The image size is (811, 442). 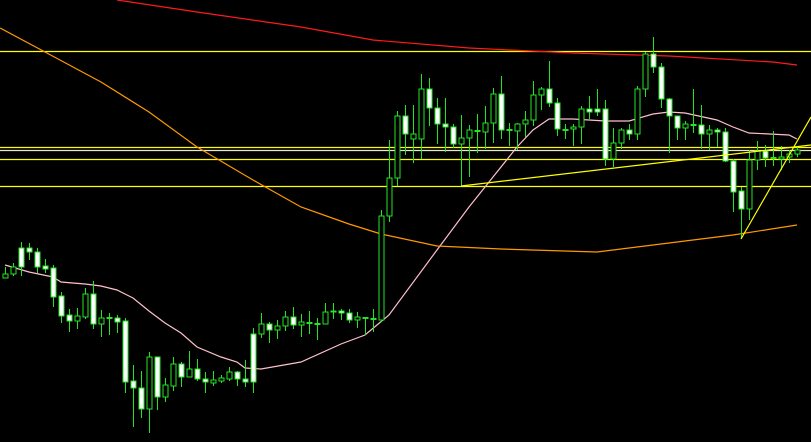 I want to click on trendline, so click(x=635, y=165).